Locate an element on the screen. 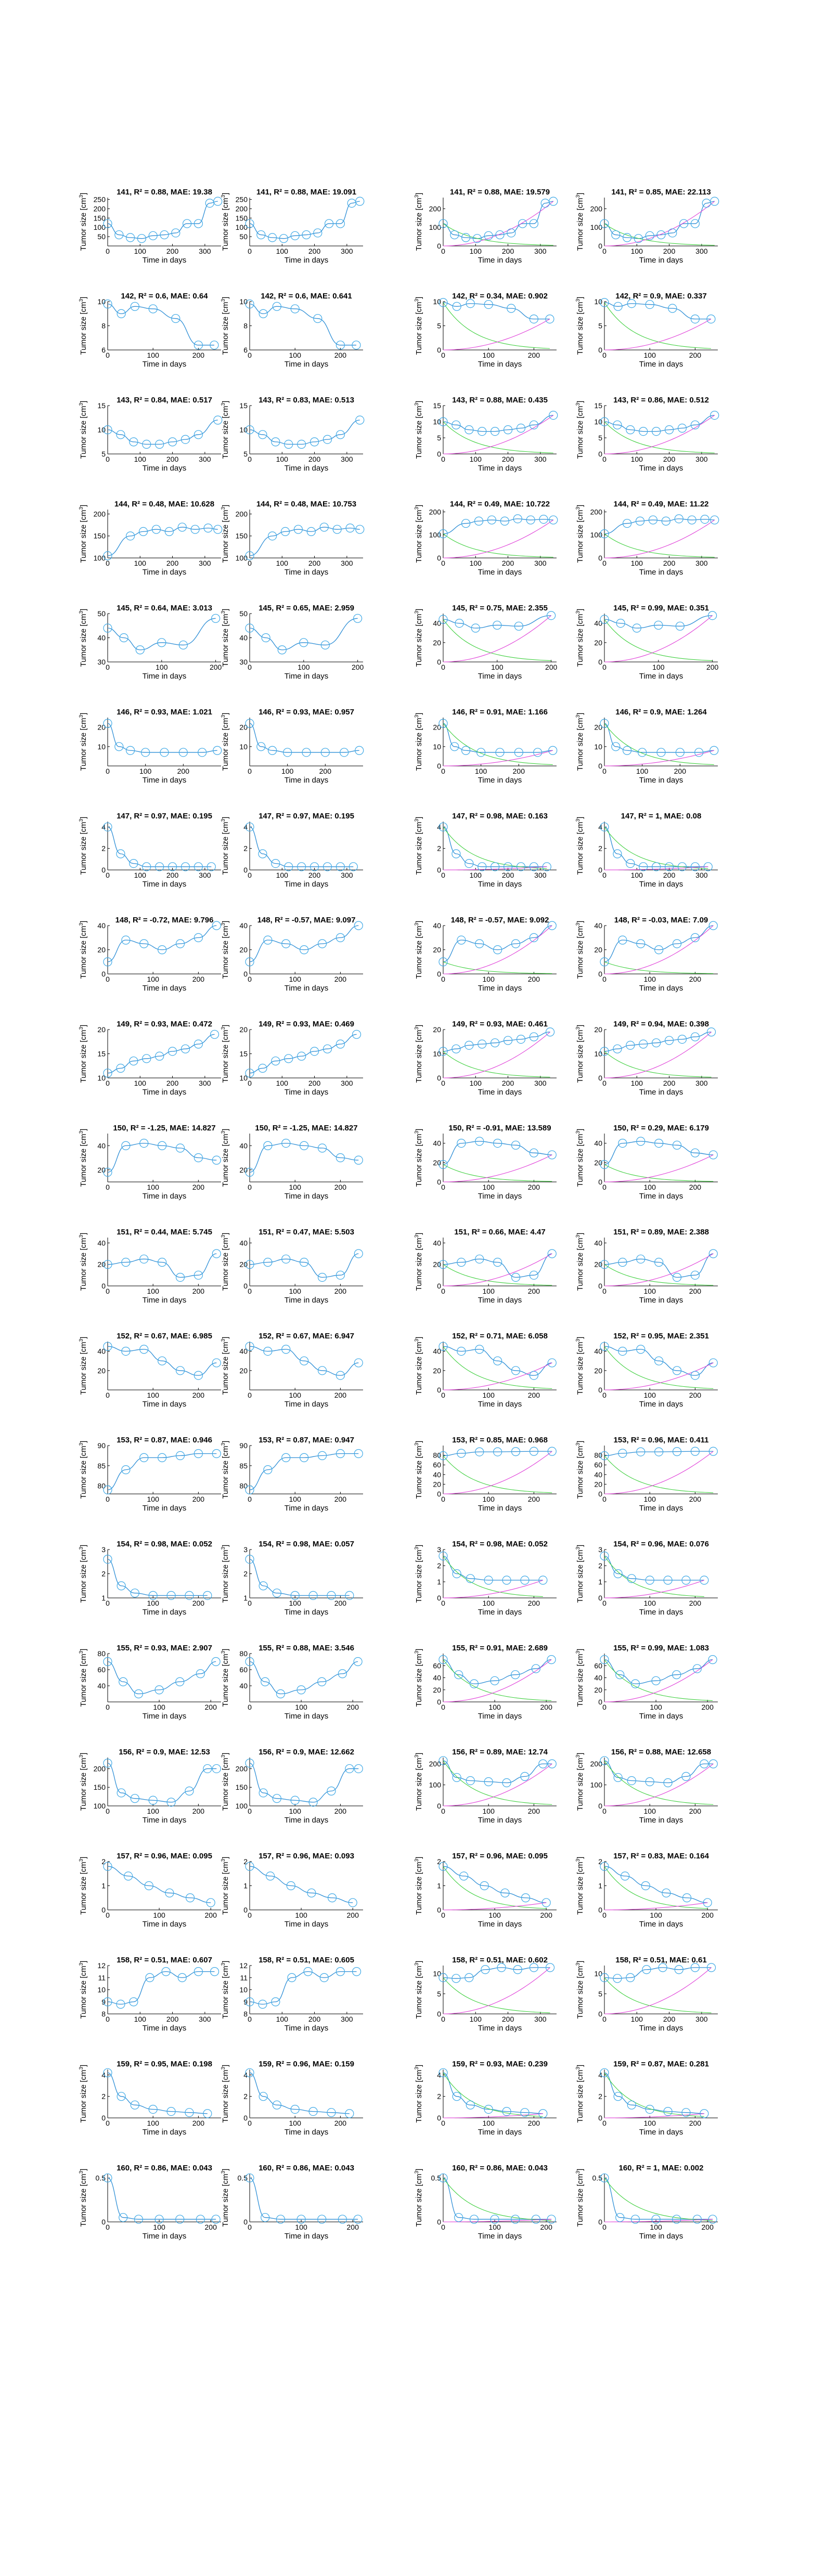  y-tick-label: 1 is located at coordinates (600, 1582).